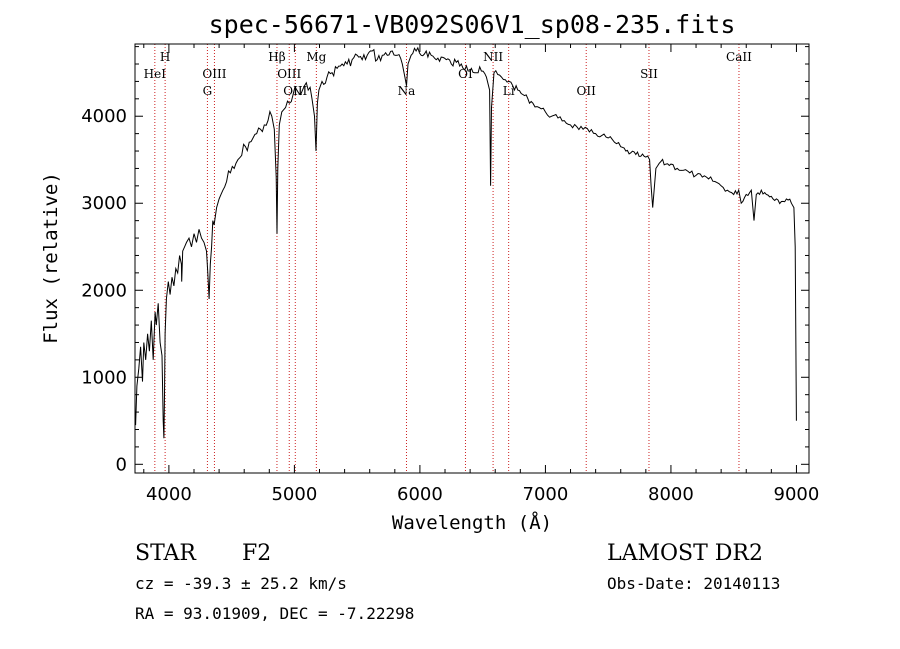 Image resolution: width=900 pixels, height=649 pixels. I want to click on line-label-0: H, so click(165, 57).